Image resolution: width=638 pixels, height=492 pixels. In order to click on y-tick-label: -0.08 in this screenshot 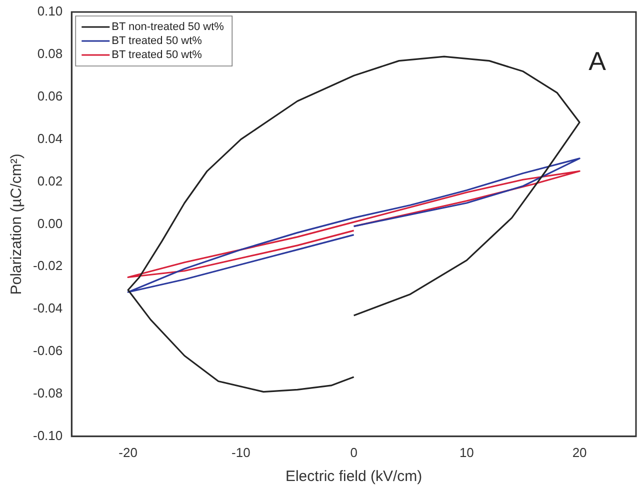, I will do `click(47, 393)`.